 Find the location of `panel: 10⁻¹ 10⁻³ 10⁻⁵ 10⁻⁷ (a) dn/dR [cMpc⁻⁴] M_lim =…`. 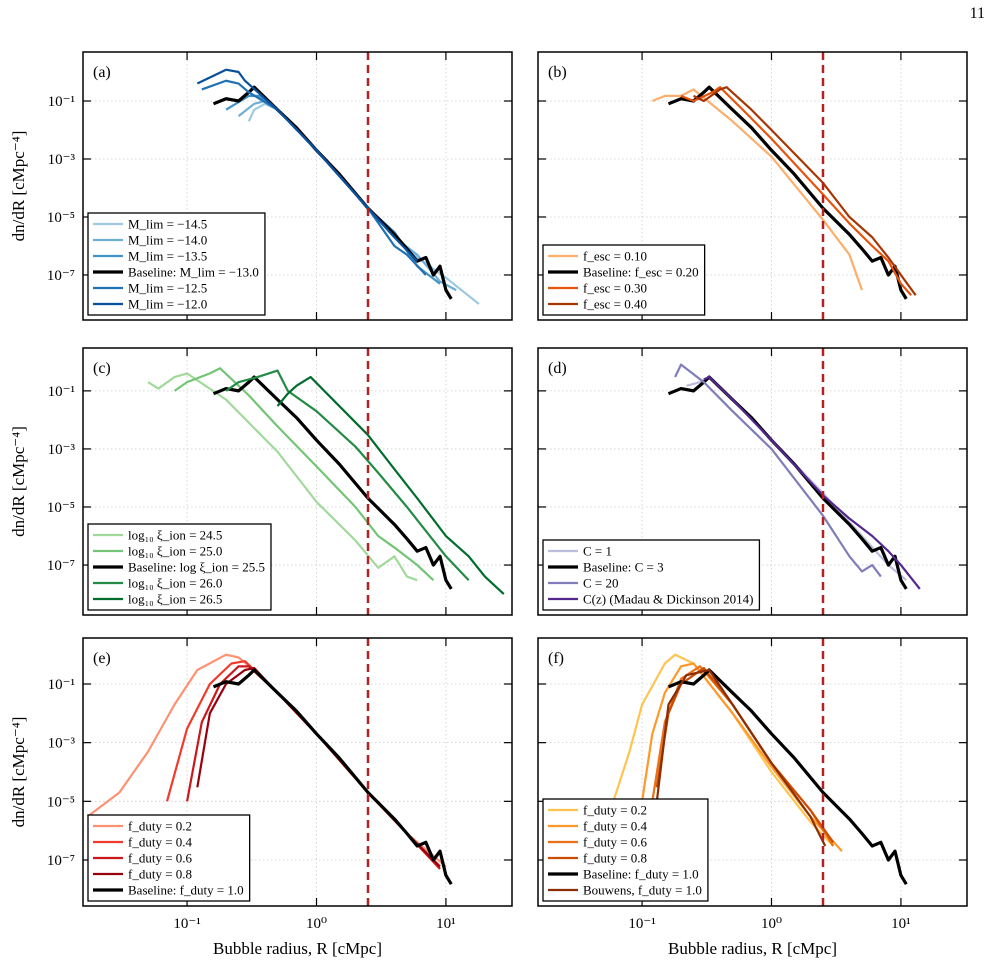

panel: 10⁻¹ 10⁻³ 10⁻⁵ 10⁻⁷ (a) dn/dR [cMpc⁻⁴] M_lim =… is located at coordinates (261, 186).